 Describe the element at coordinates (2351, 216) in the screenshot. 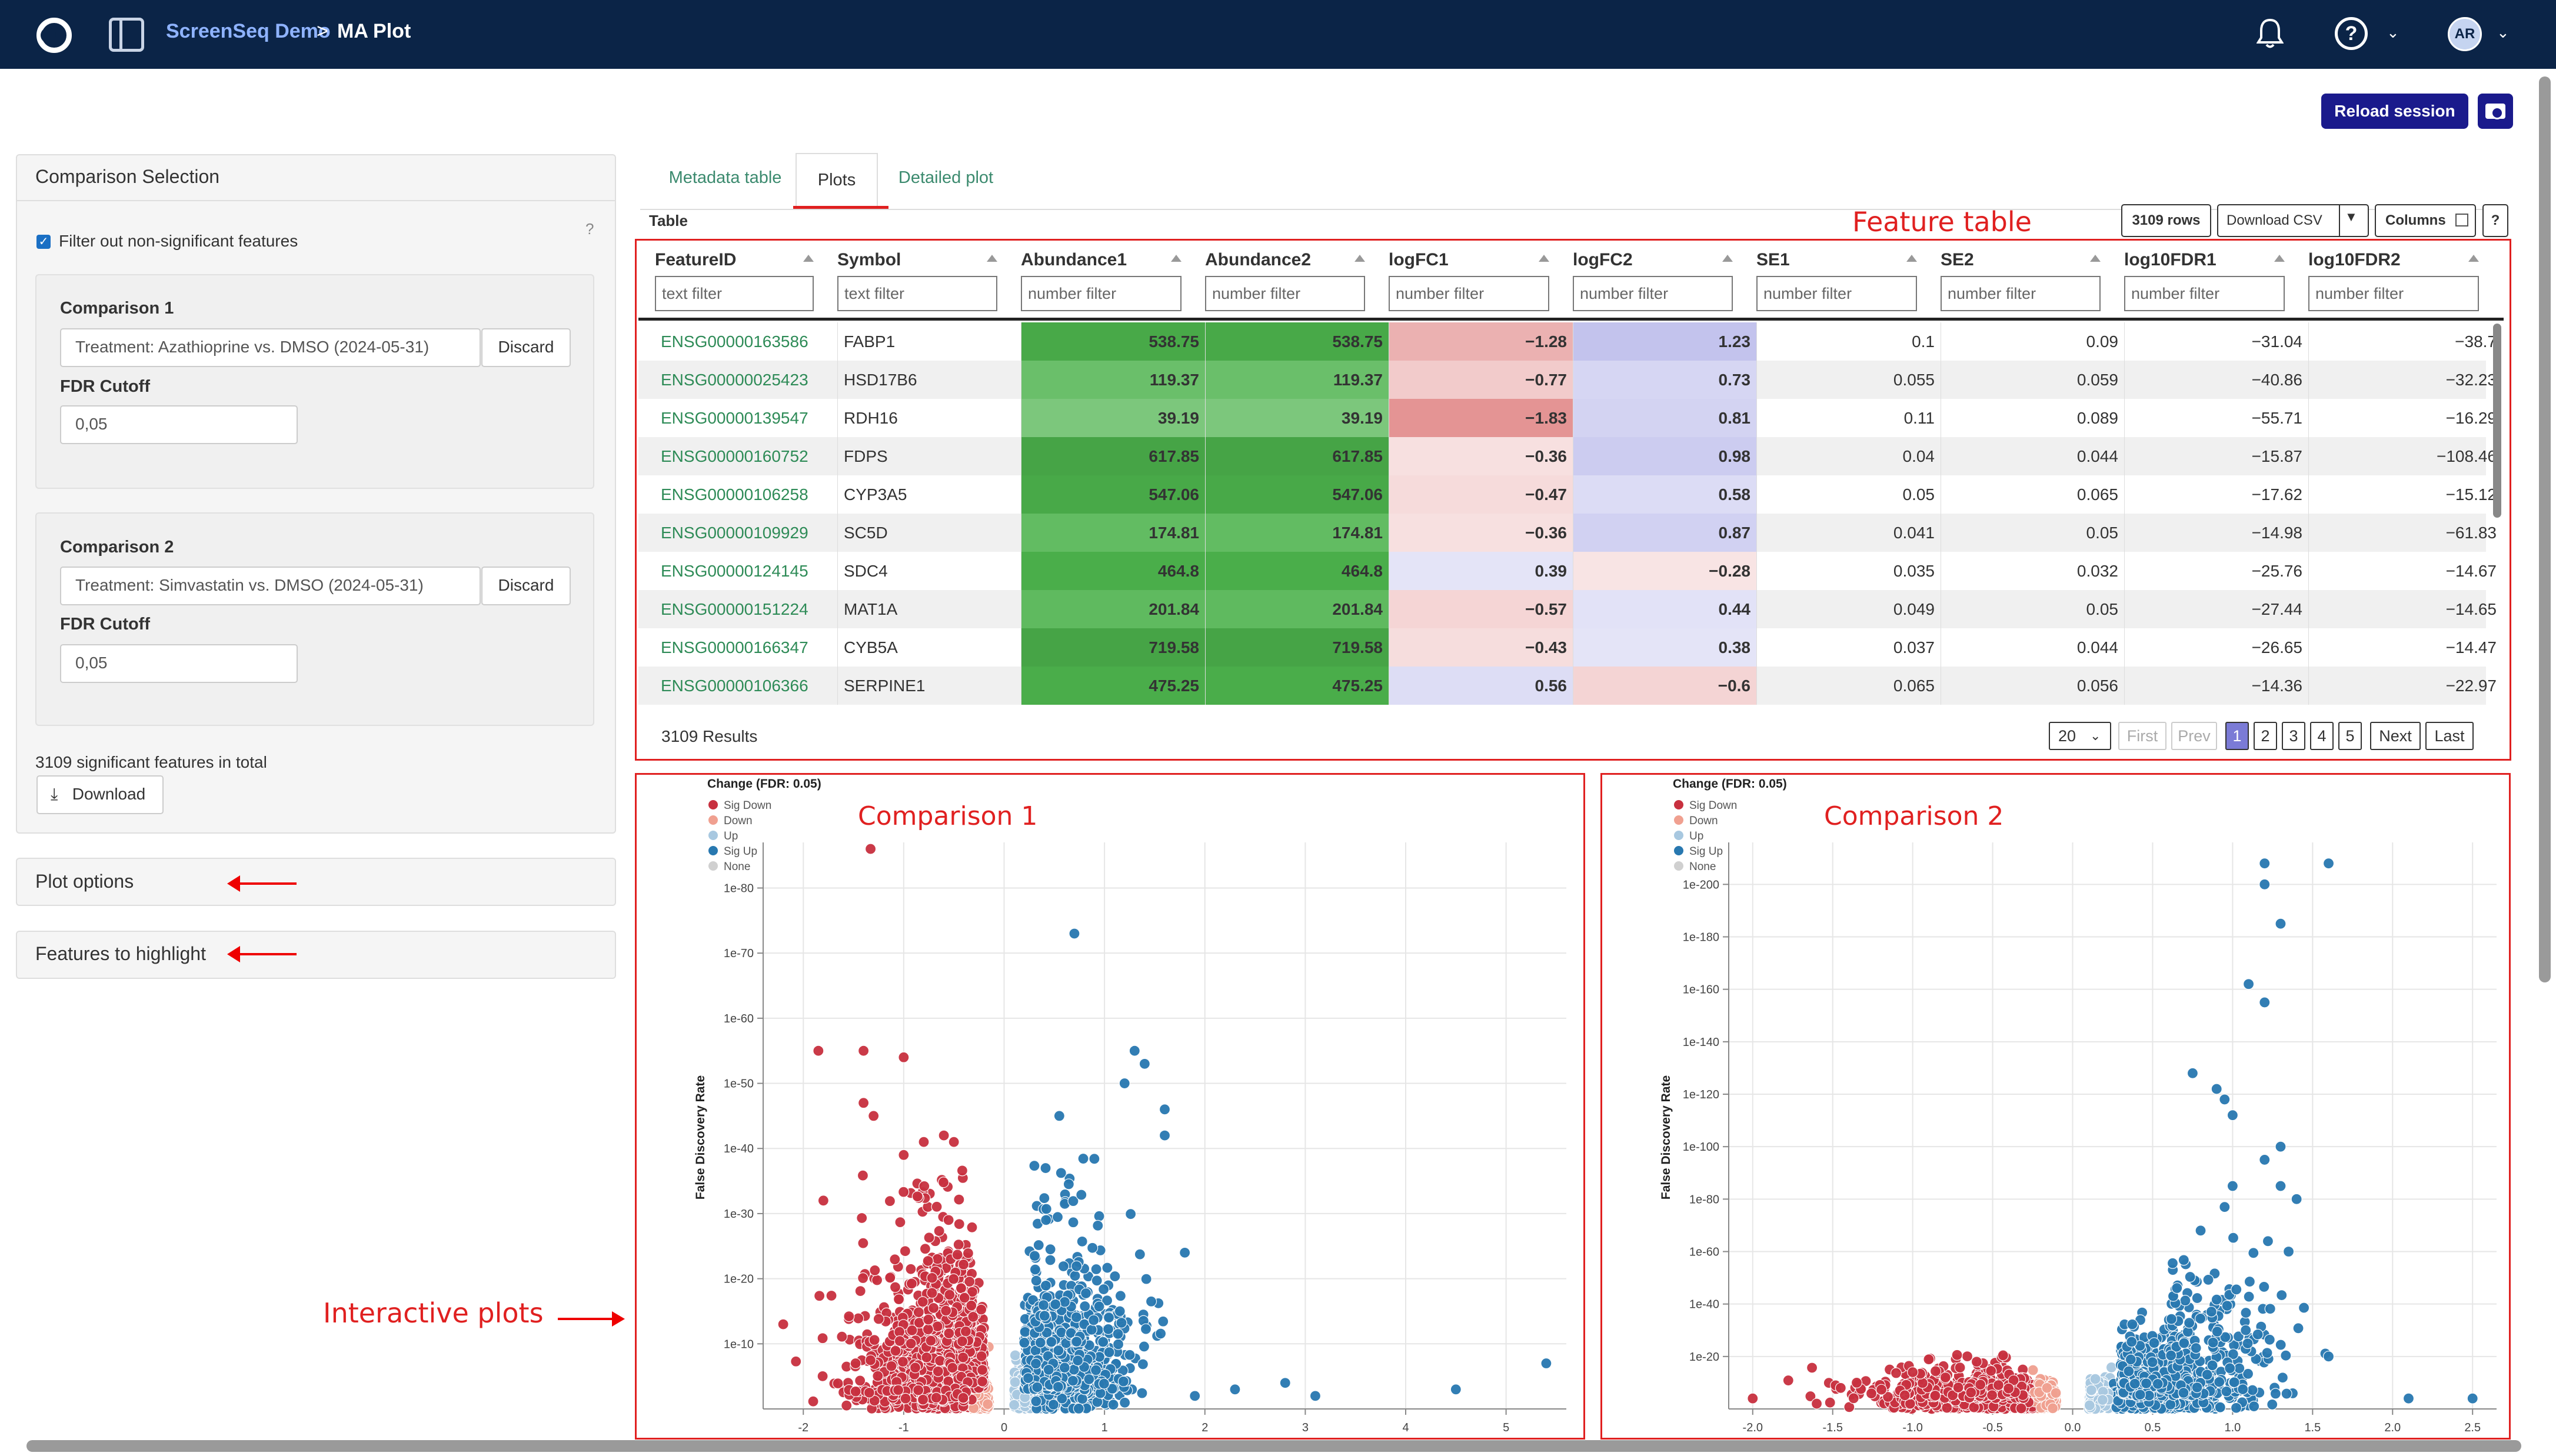

I see `download-csv-caret-icon: ▼` at that location.